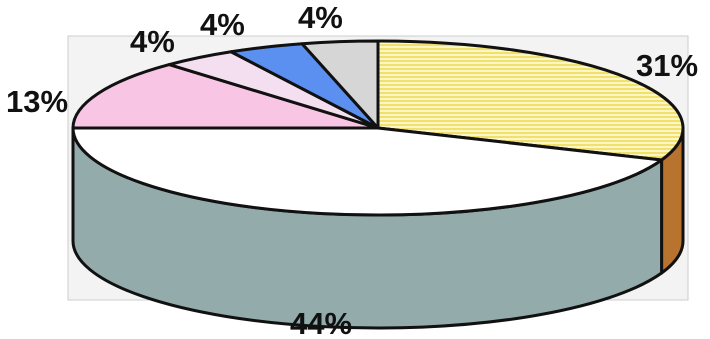 The height and width of the screenshot is (339, 710). I want to click on label-4-percent-gray: 4%, so click(320, 17).